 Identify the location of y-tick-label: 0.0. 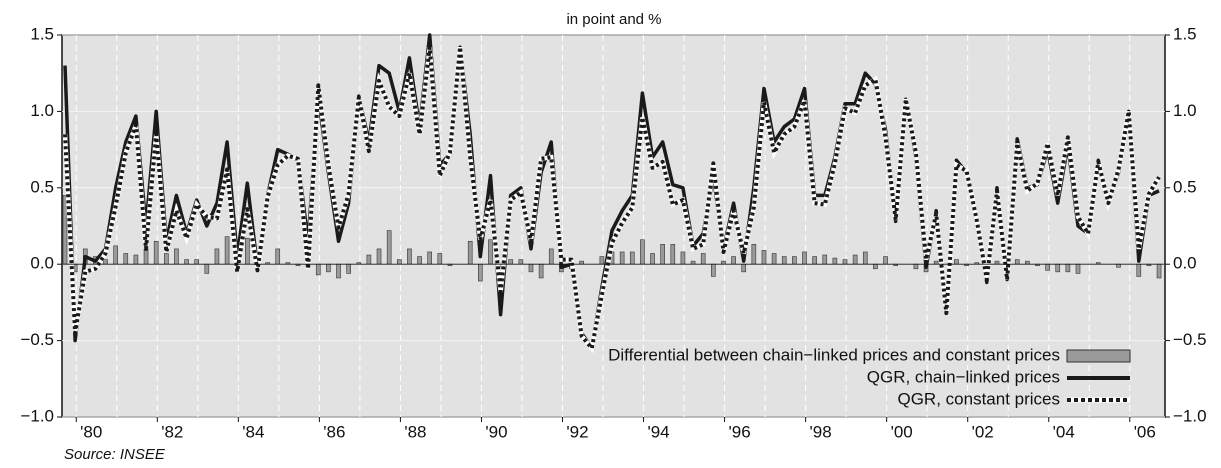
(42, 263).